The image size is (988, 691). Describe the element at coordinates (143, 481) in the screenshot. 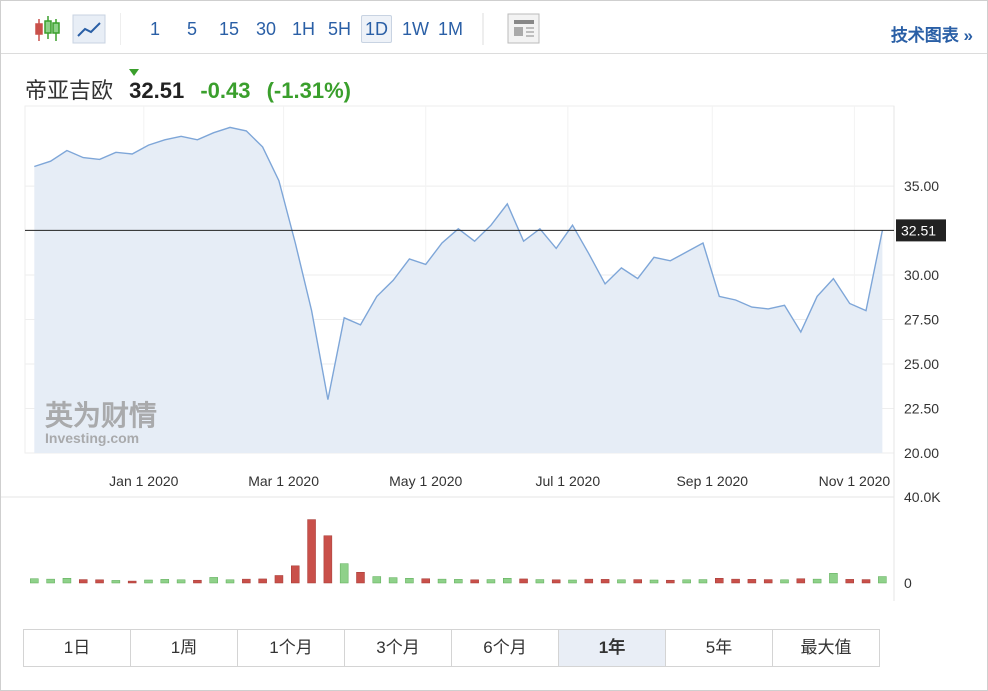

I see `x-tick-label: Jan 1 2020` at that location.